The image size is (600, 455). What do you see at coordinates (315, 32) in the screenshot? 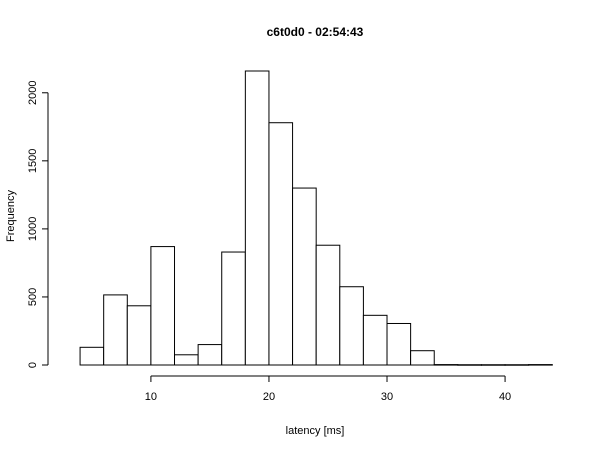
I see `chart-title: c6t0d0 - 02:54:43` at bounding box center [315, 32].